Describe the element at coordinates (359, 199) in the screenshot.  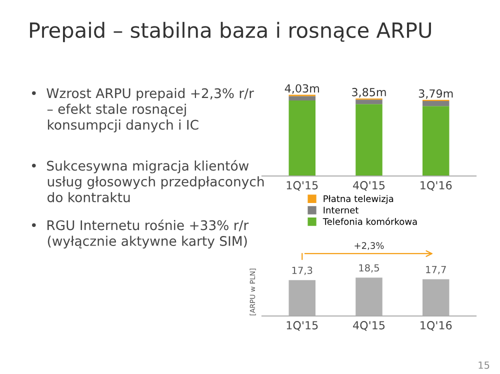
I see `legend-label: Płatna telewizja` at that location.